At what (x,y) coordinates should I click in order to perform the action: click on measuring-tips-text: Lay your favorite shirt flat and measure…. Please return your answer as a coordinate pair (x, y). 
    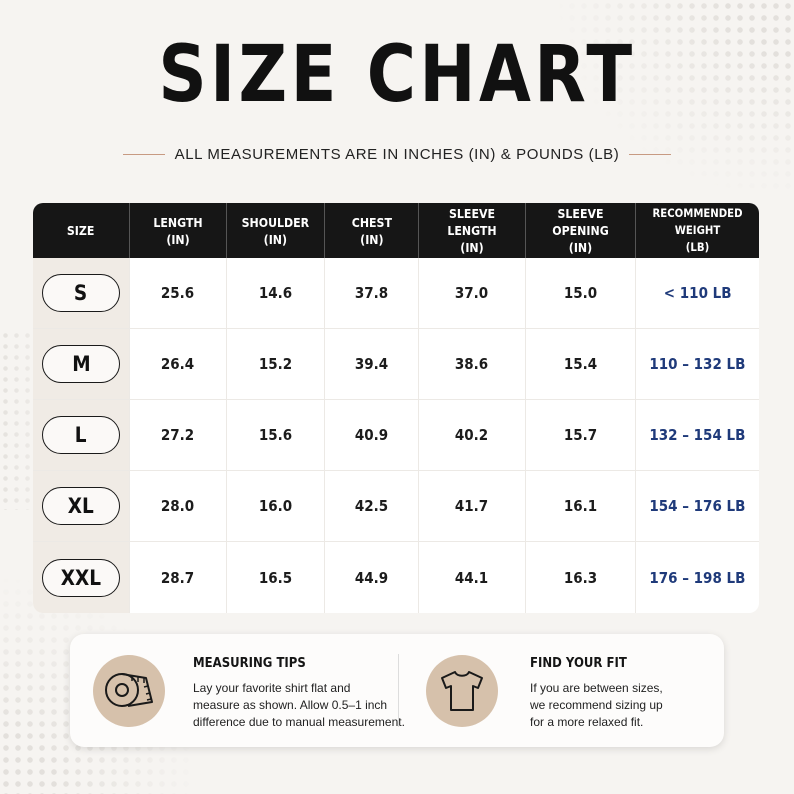
    Looking at the image, I should click on (299, 705).